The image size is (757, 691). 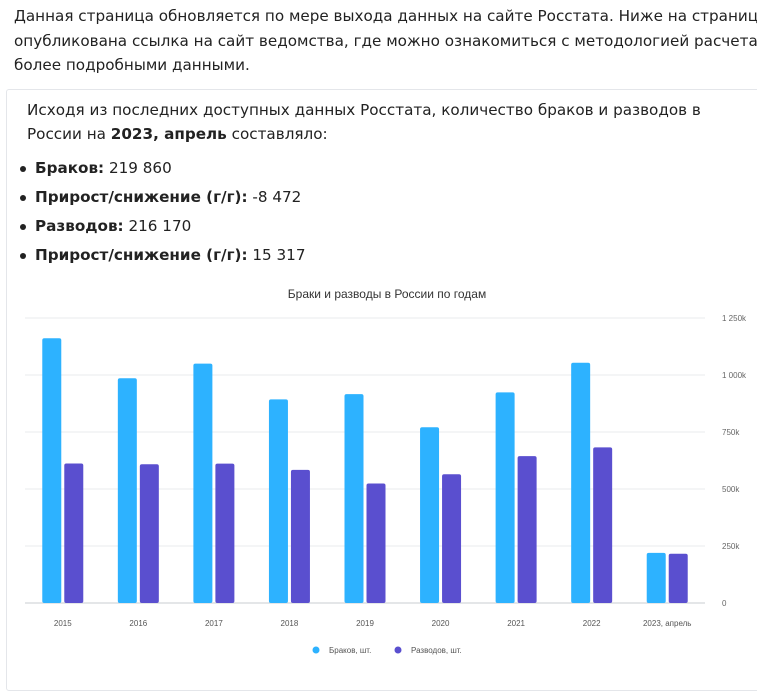 I want to click on x-tick-label: 2021, so click(x=516, y=623).